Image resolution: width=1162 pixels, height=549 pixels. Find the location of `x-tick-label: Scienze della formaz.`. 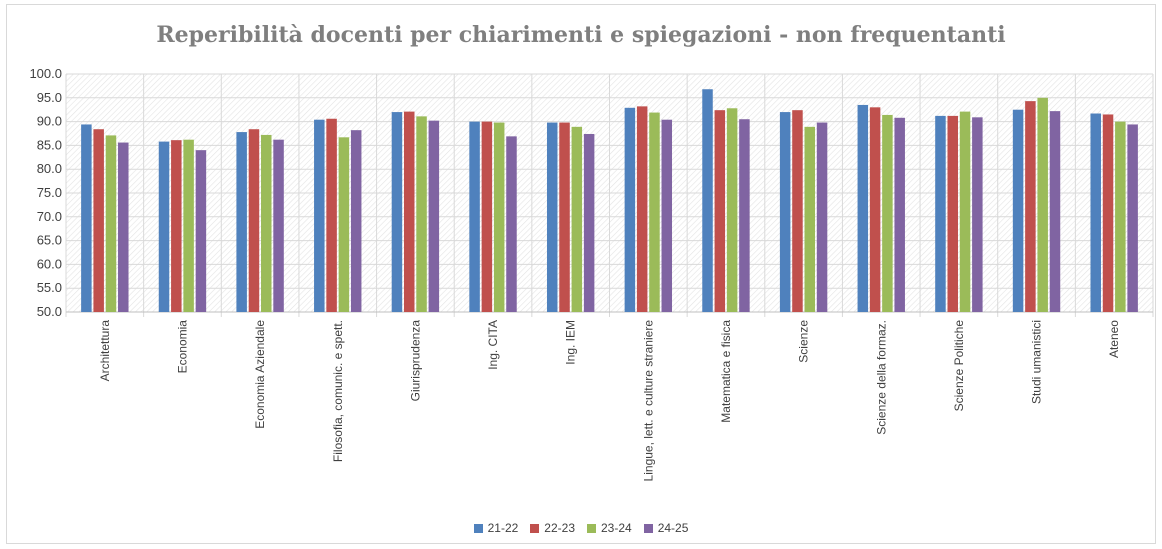

x-tick-label: Scienze della formaz. is located at coordinates (881, 377).